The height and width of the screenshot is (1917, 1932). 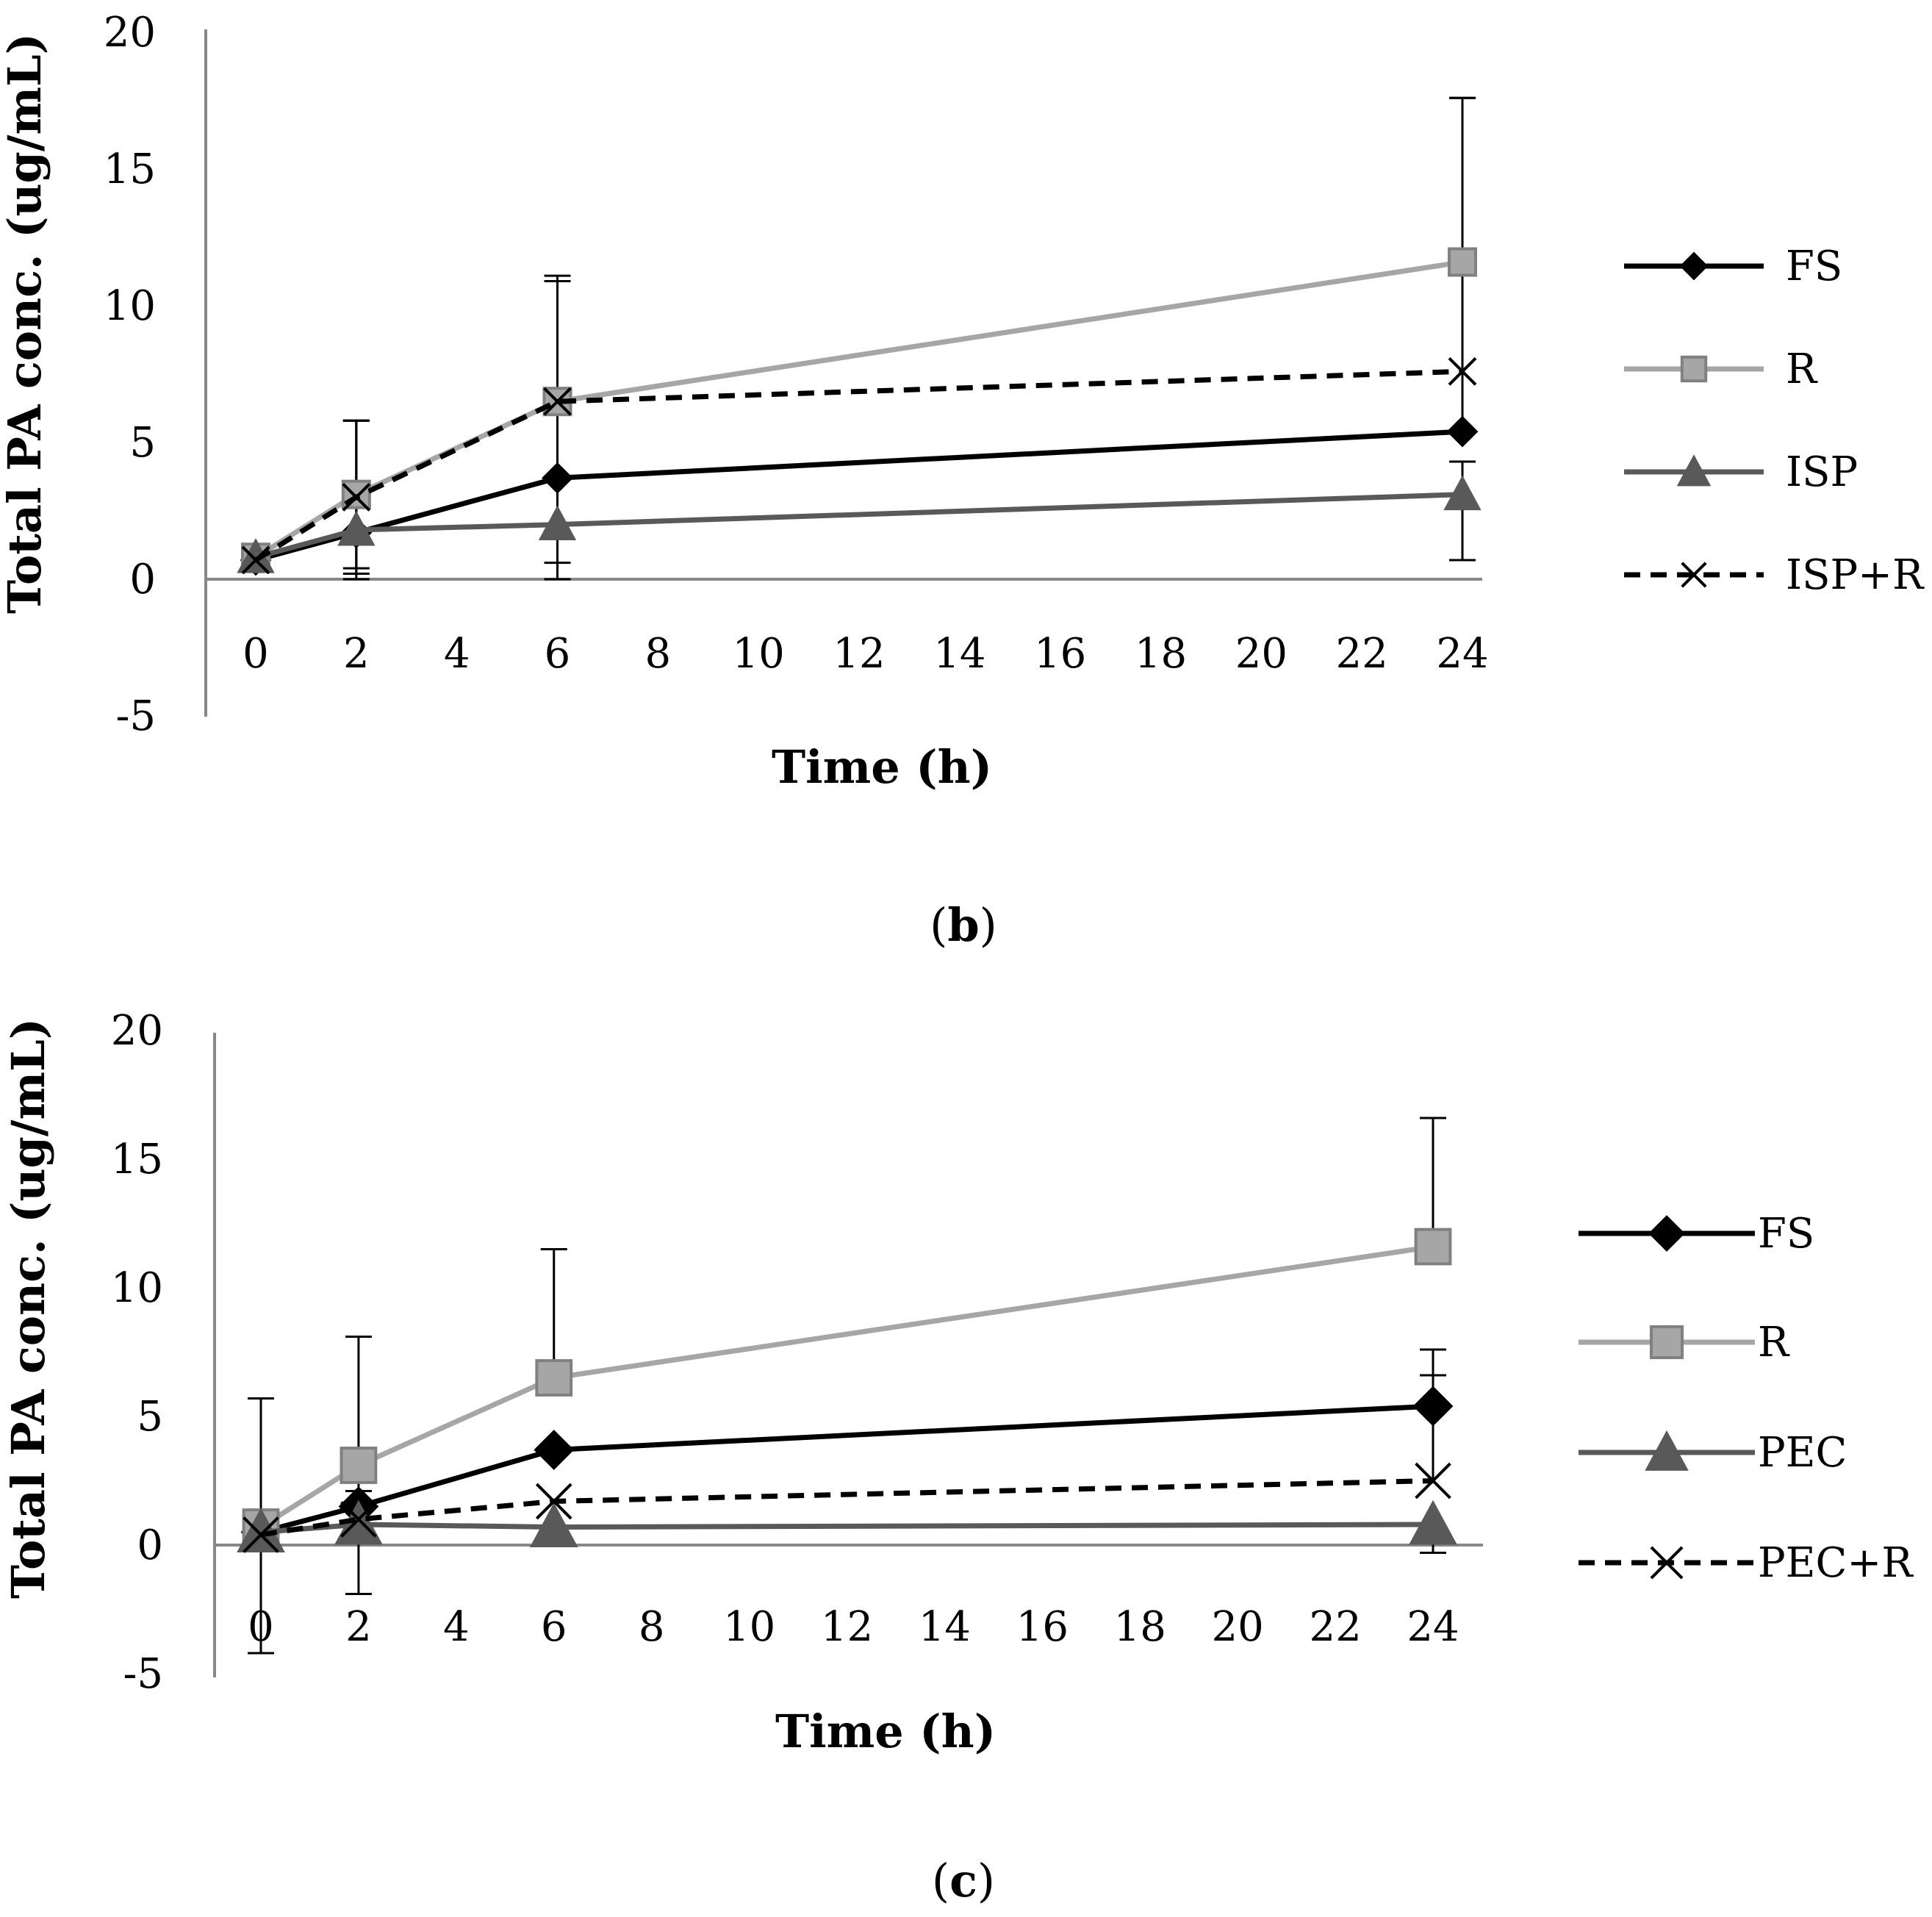 I want to click on series-line-pec, so click(x=847, y=1528).